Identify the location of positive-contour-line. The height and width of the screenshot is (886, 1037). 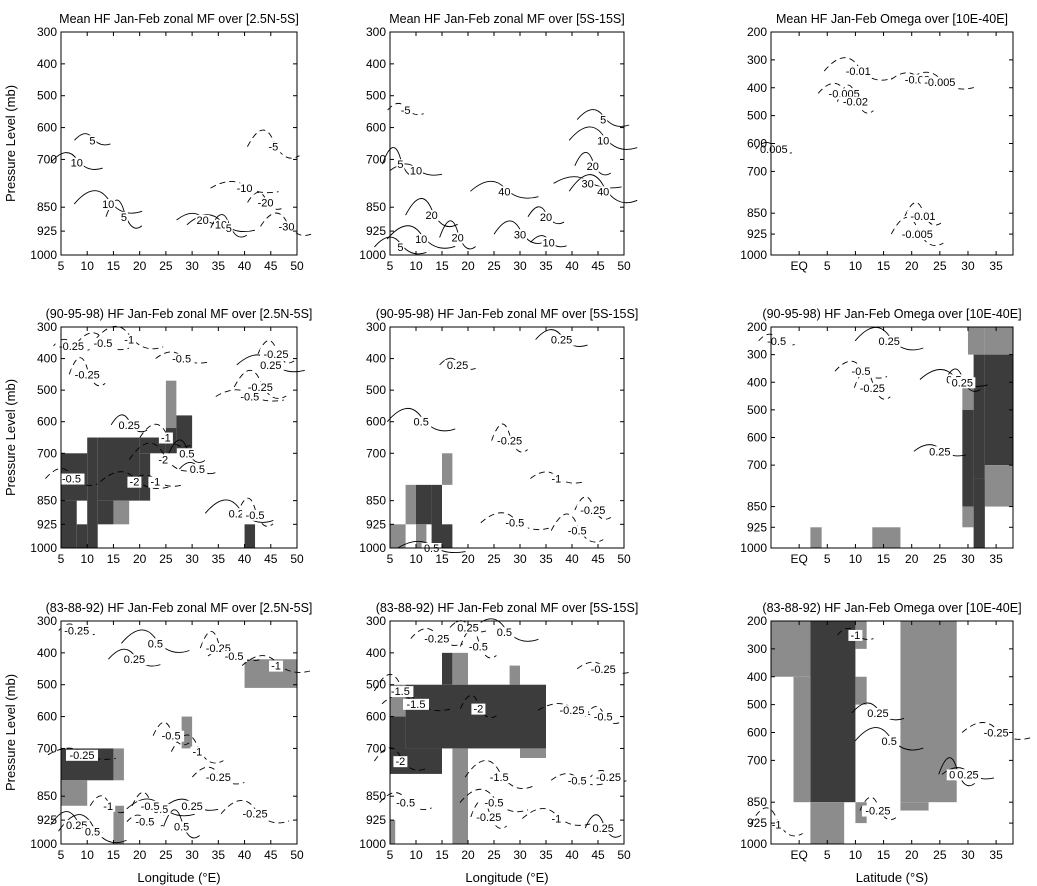
(957, 772).